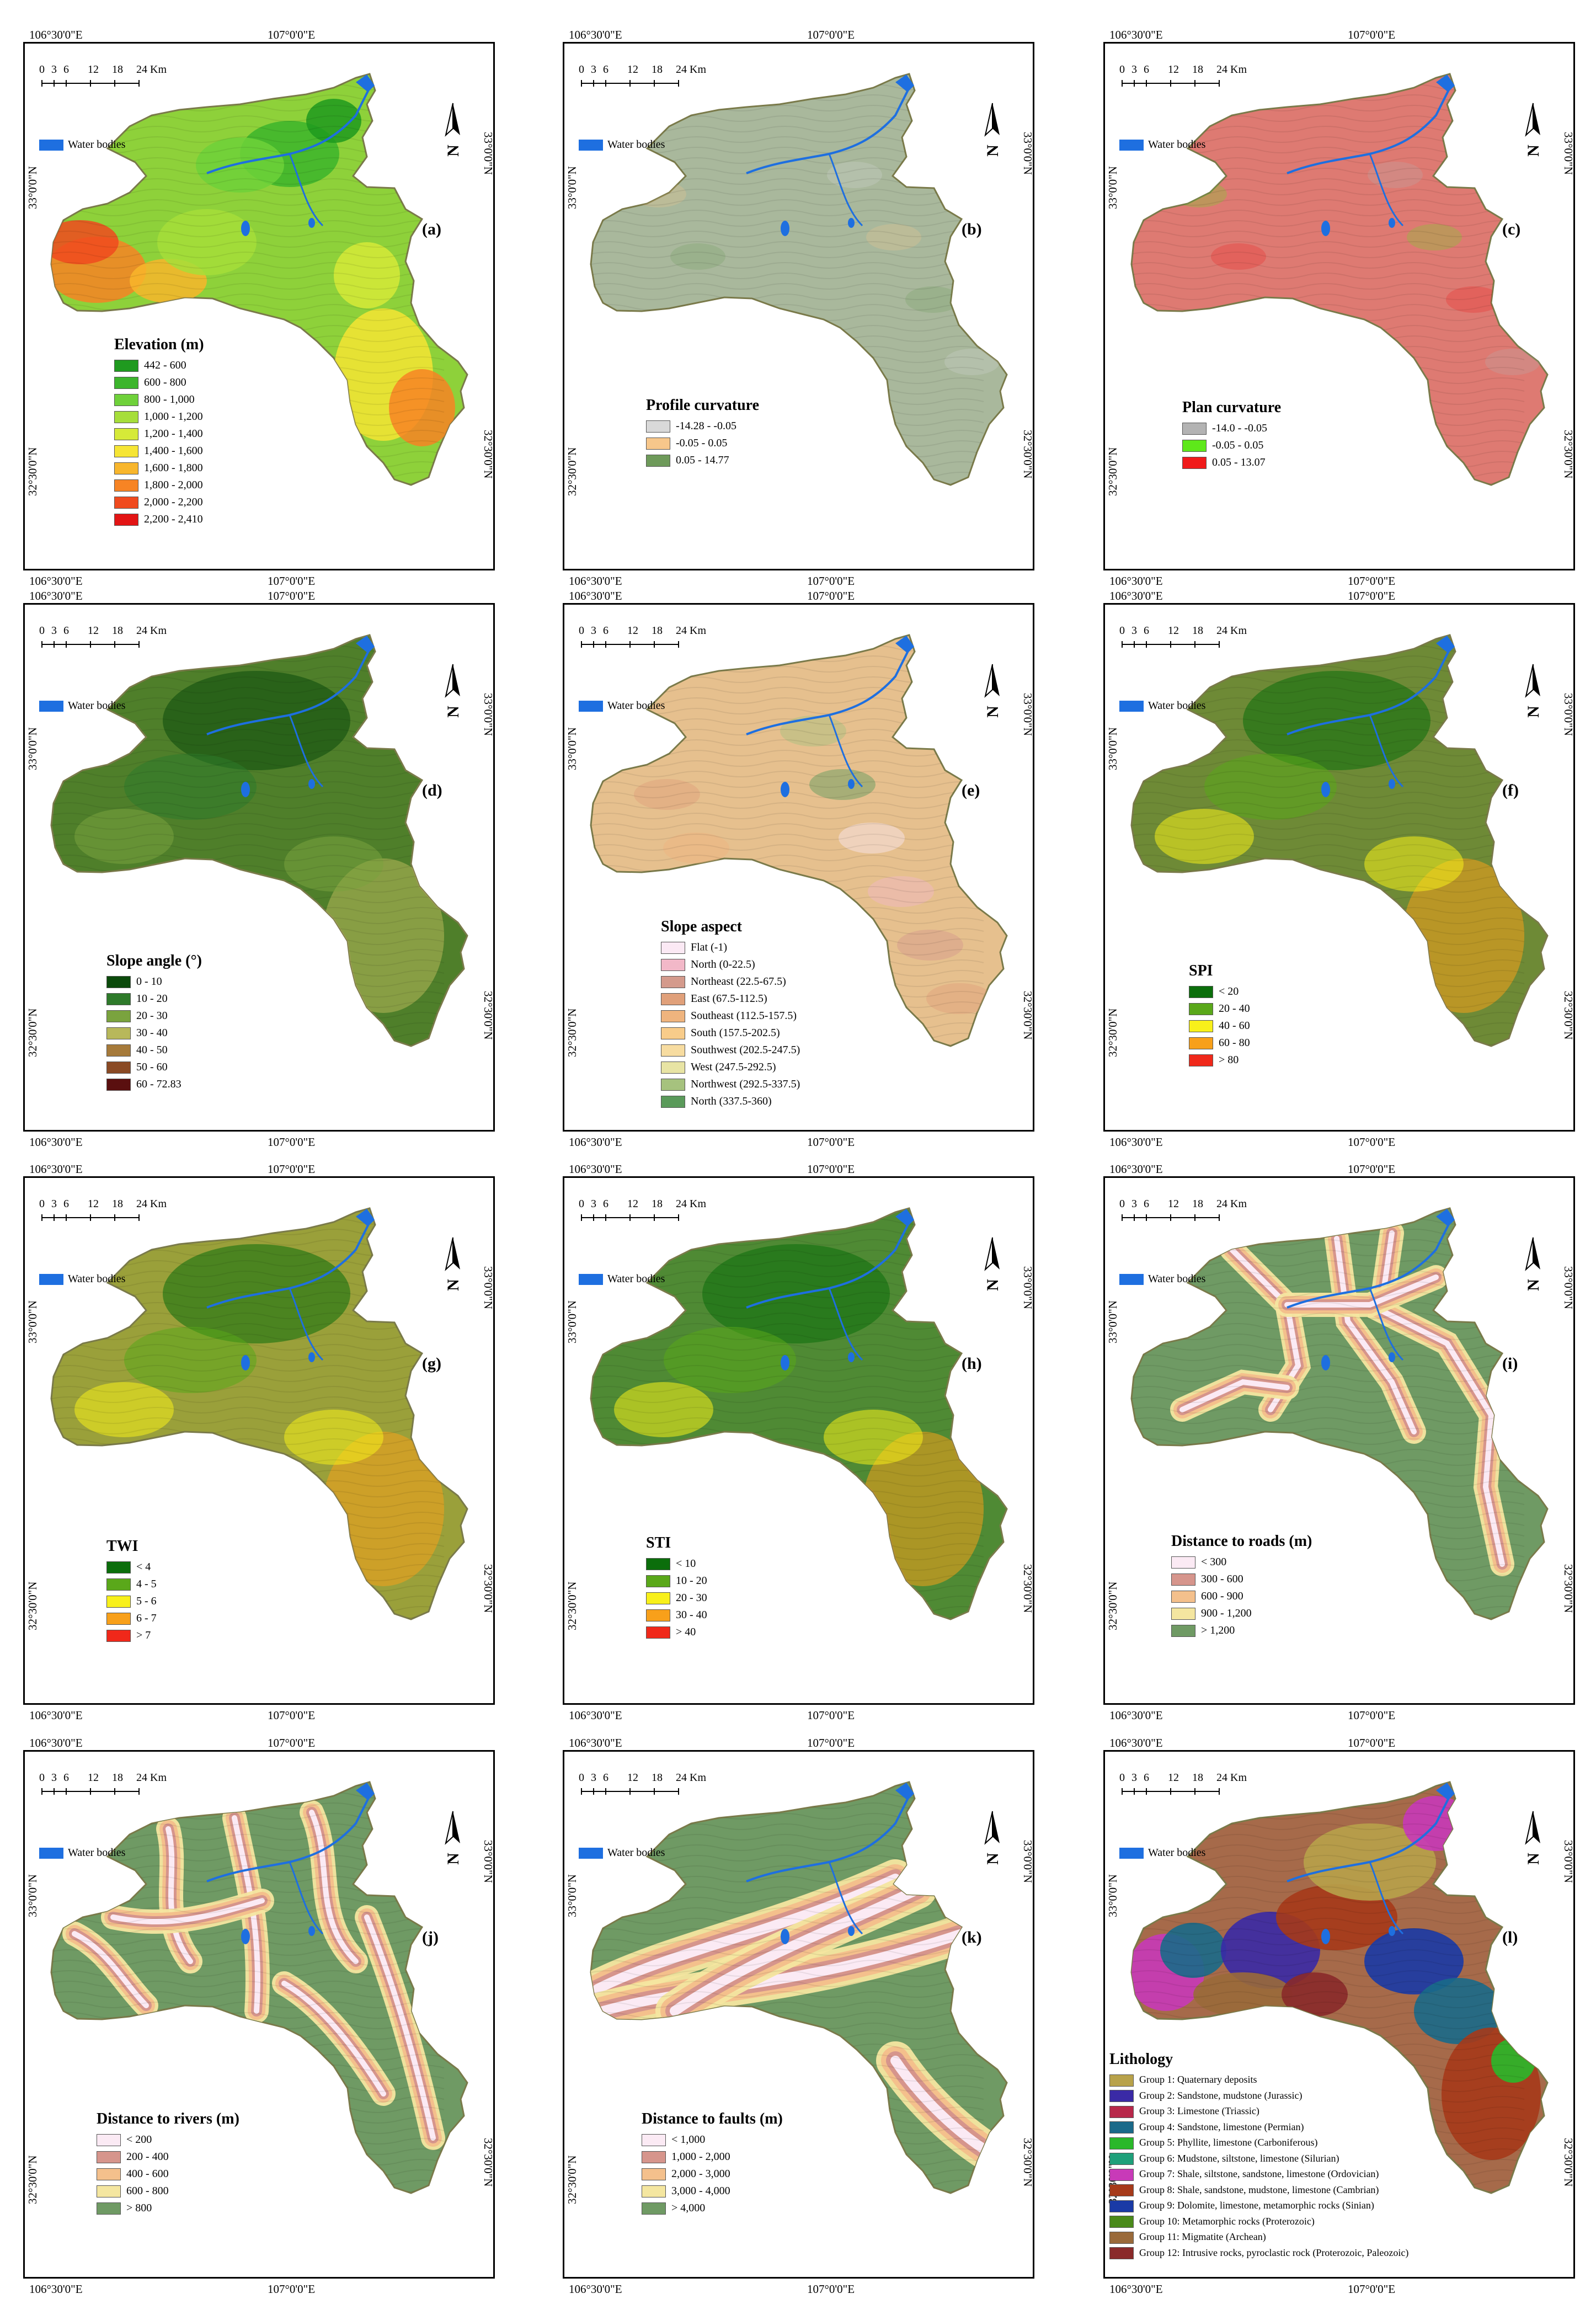 This screenshot has height=2315, width=1596. What do you see at coordinates (453, 132) in the screenshot?
I see `north-arrow-icon: N` at bounding box center [453, 132].